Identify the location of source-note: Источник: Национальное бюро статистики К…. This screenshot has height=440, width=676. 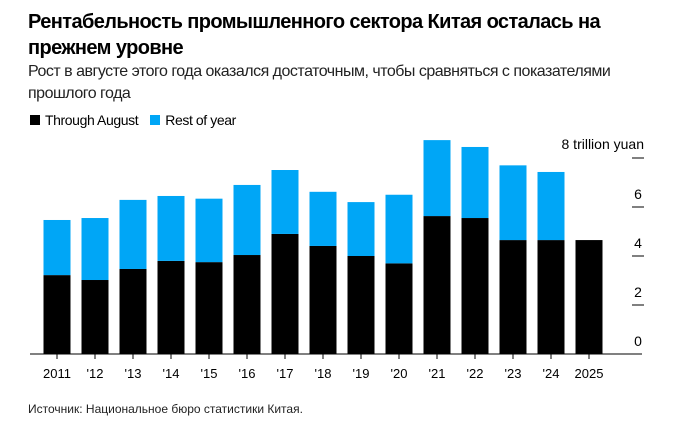
(165, 409).